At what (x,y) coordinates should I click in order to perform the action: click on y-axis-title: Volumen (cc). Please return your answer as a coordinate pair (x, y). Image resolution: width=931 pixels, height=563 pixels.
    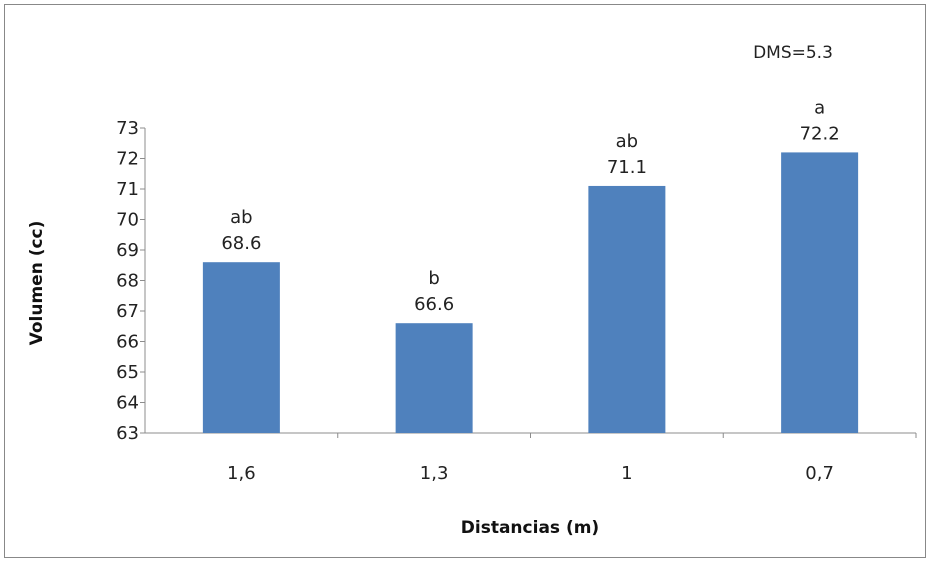
    Looking at the image, I should click on (37, 283).